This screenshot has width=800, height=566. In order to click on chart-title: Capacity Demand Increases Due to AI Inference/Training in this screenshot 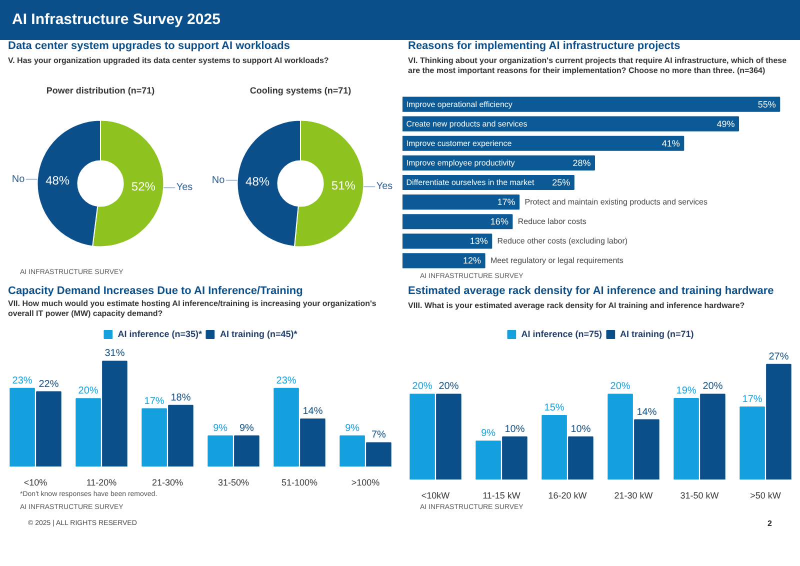, I will do `click(155, 292)`.